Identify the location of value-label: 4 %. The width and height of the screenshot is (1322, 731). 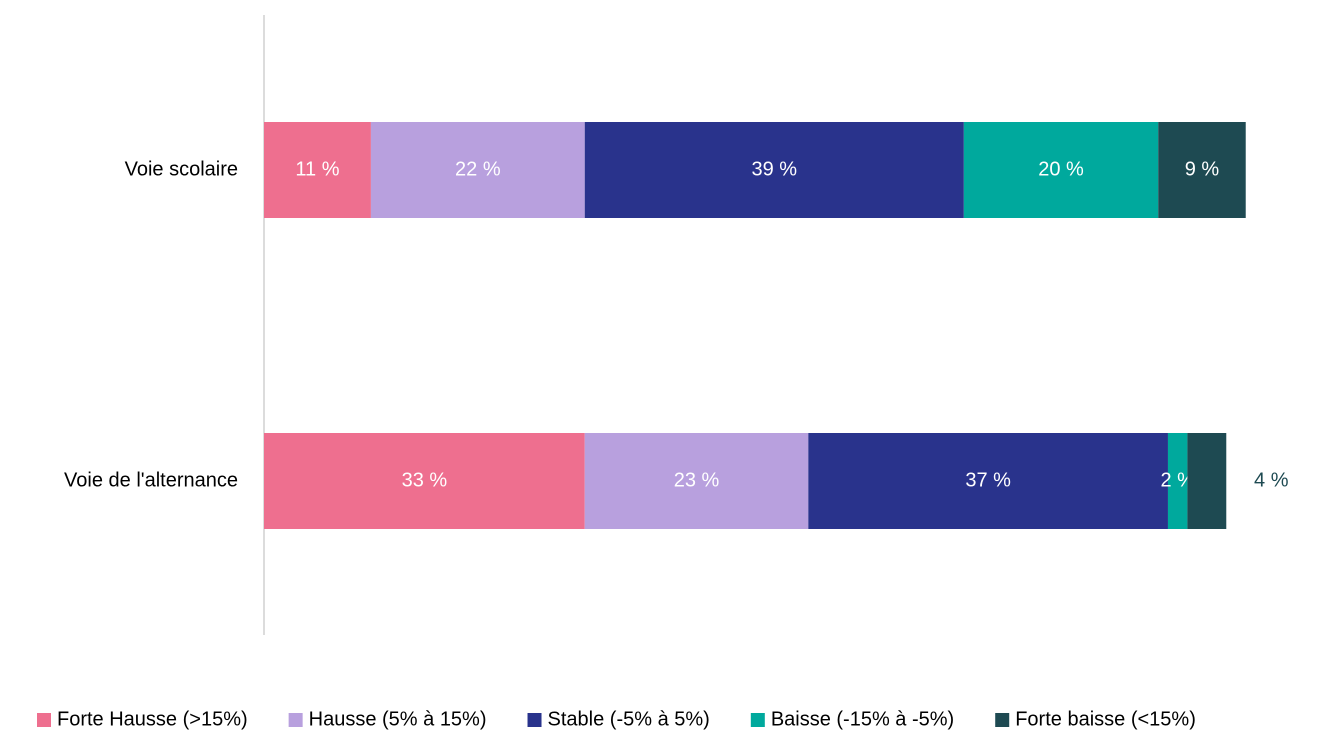
(1271, 480).